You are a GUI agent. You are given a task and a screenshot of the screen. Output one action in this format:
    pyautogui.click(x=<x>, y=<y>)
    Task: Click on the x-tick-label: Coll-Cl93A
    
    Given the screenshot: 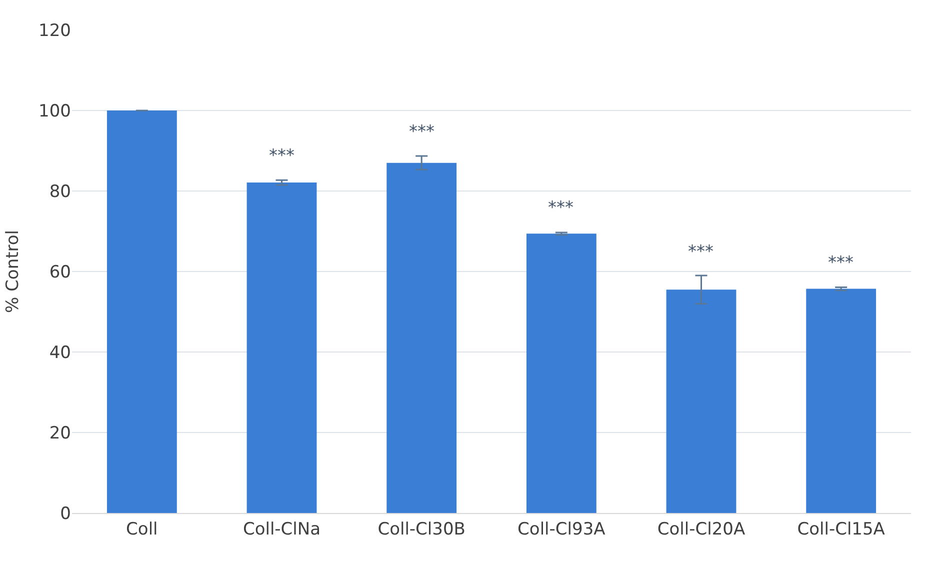 What is the action you would take?
    pyautogui.click(x=562, y=529)
    